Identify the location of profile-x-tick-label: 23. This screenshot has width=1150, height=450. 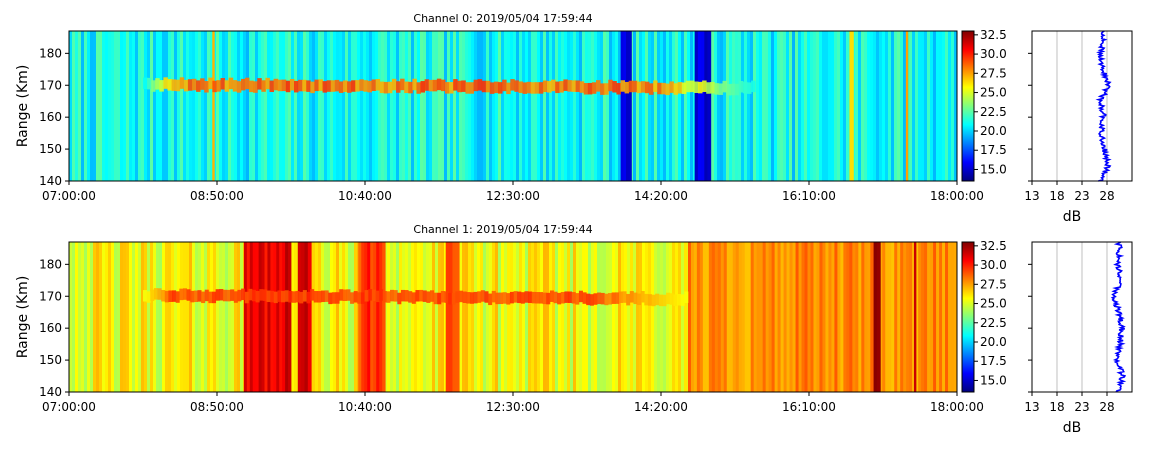
(1081, 407).